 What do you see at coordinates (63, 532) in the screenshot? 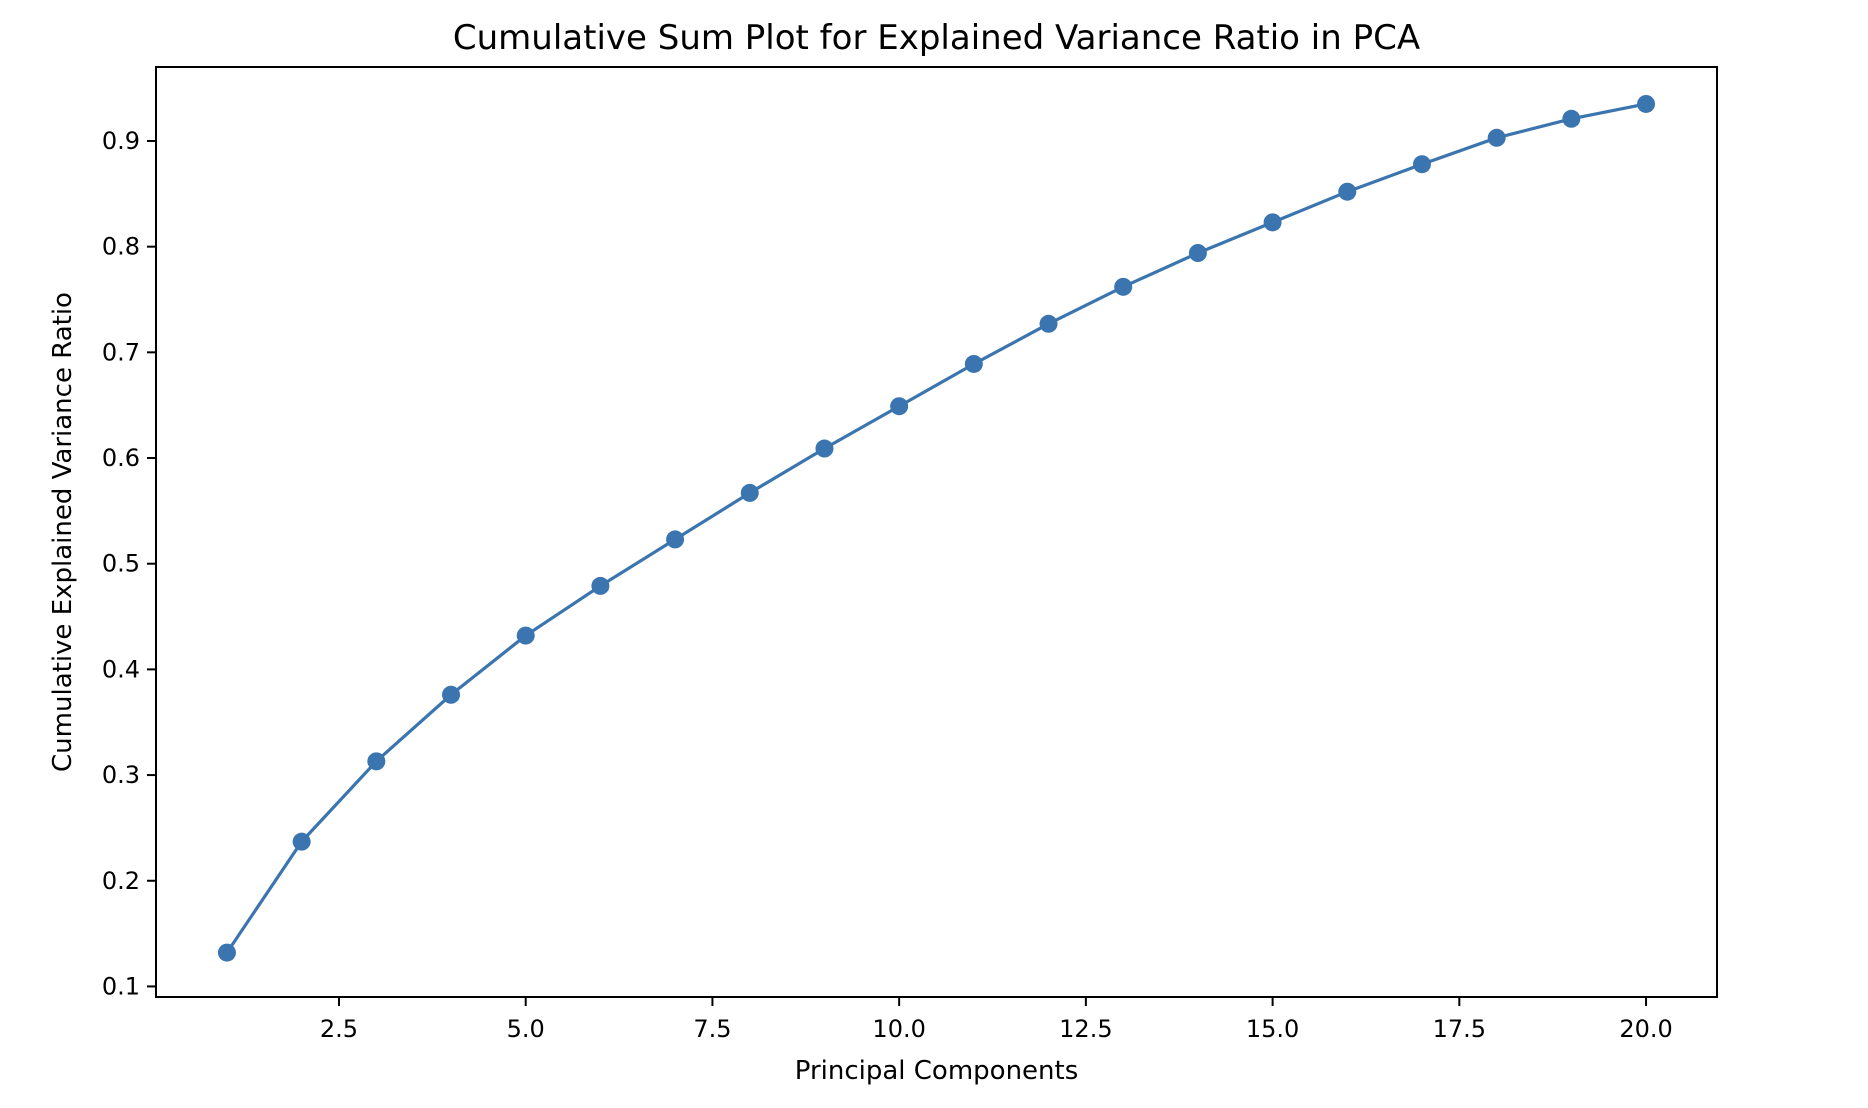
I see `y-axis-label: Cumulative Explained Variance Ratio` at bounding box center [63, 532].